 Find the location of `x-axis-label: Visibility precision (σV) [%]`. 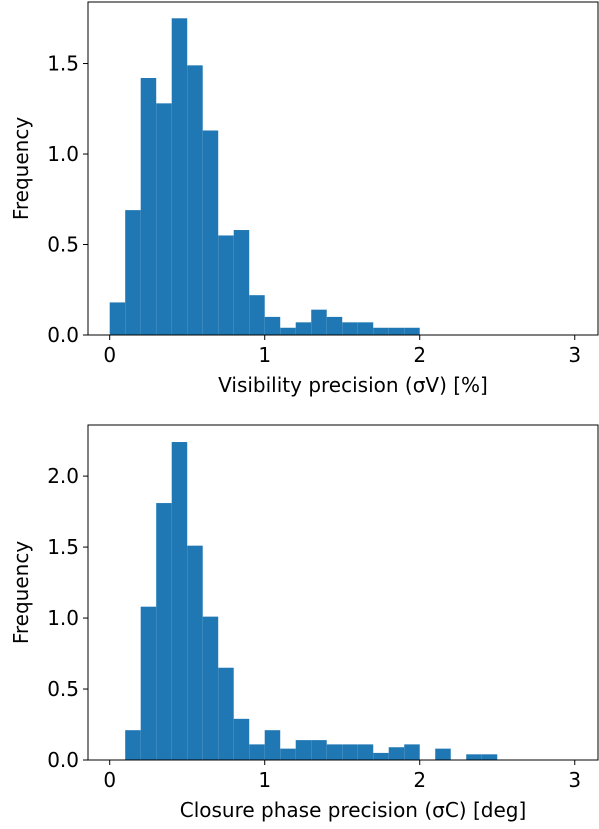

x-axis-label: Visibility precision (σV) [%] is located at coordinates (353, 385).